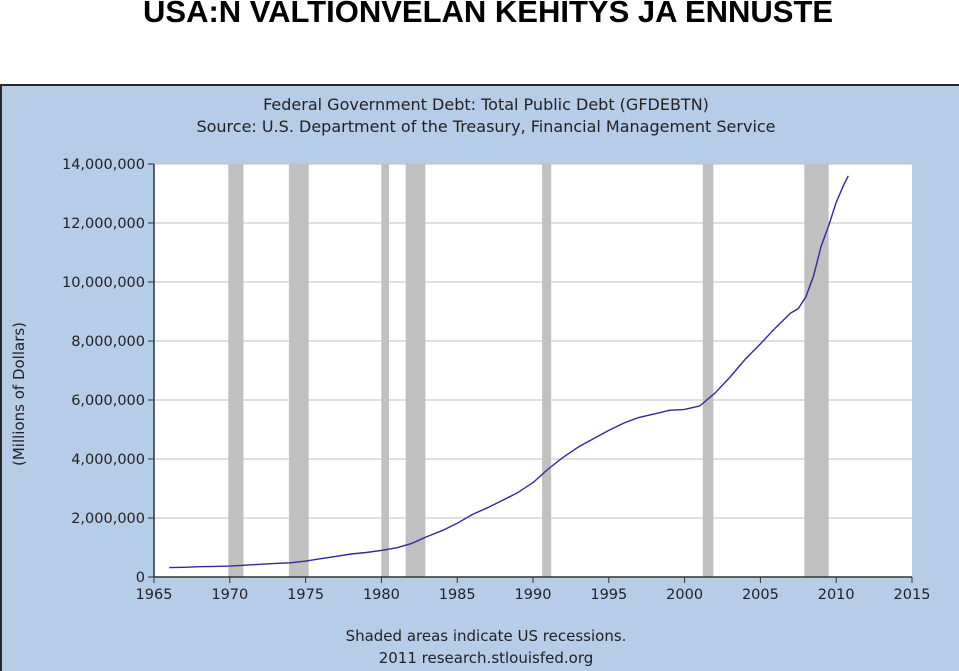 This screenshot has height=671, width=959. I want to click on x-tick-label: 1980, so click(381, 595).